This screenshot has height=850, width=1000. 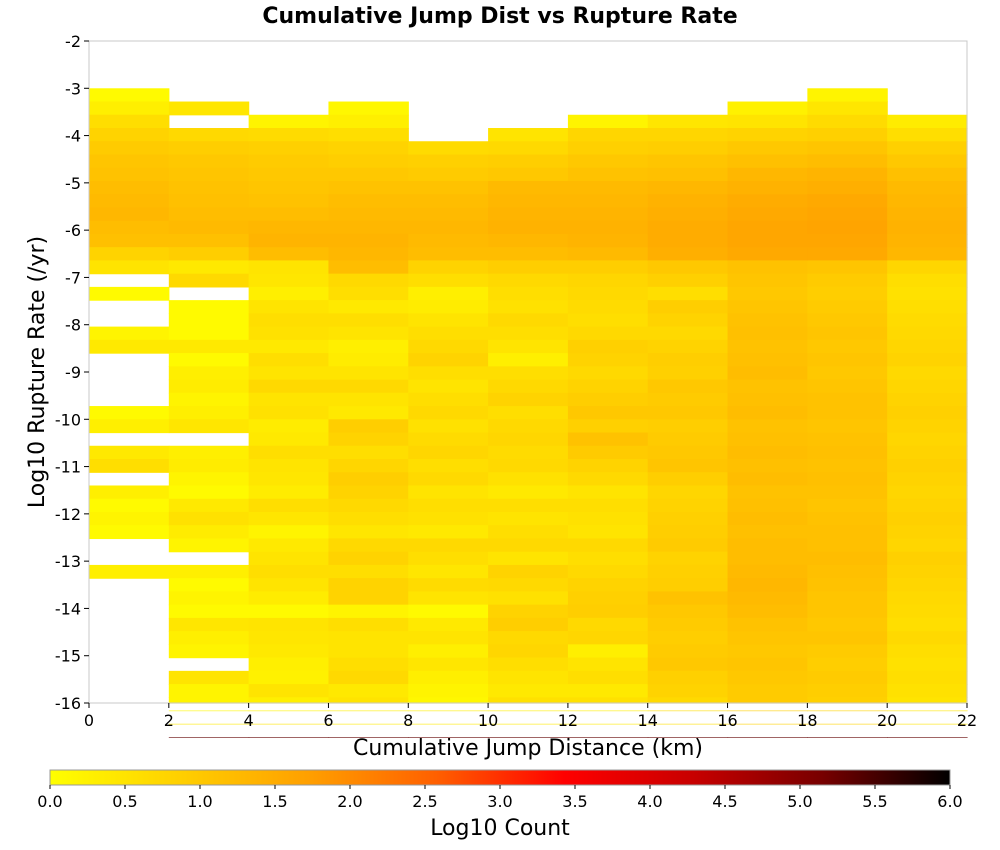 I want to click on colorbar: 0.0 0.5 1.0 1.5 2.0 2.5 3.0 3.5 4.0 4.5 5.0 5.5 6.0, so click(x=500, y=790).